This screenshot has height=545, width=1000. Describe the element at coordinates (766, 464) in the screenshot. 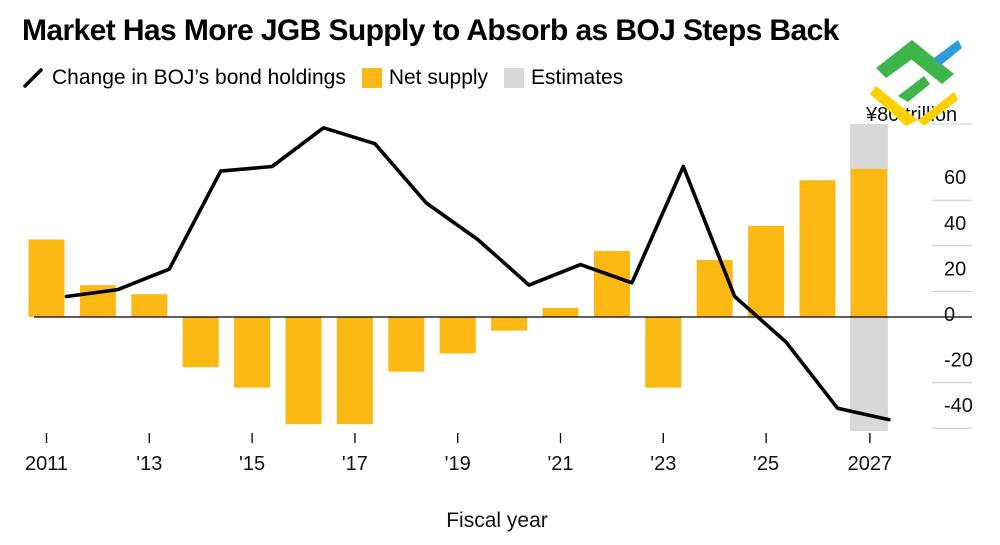

I see `x-tick-label: '25` at that location.